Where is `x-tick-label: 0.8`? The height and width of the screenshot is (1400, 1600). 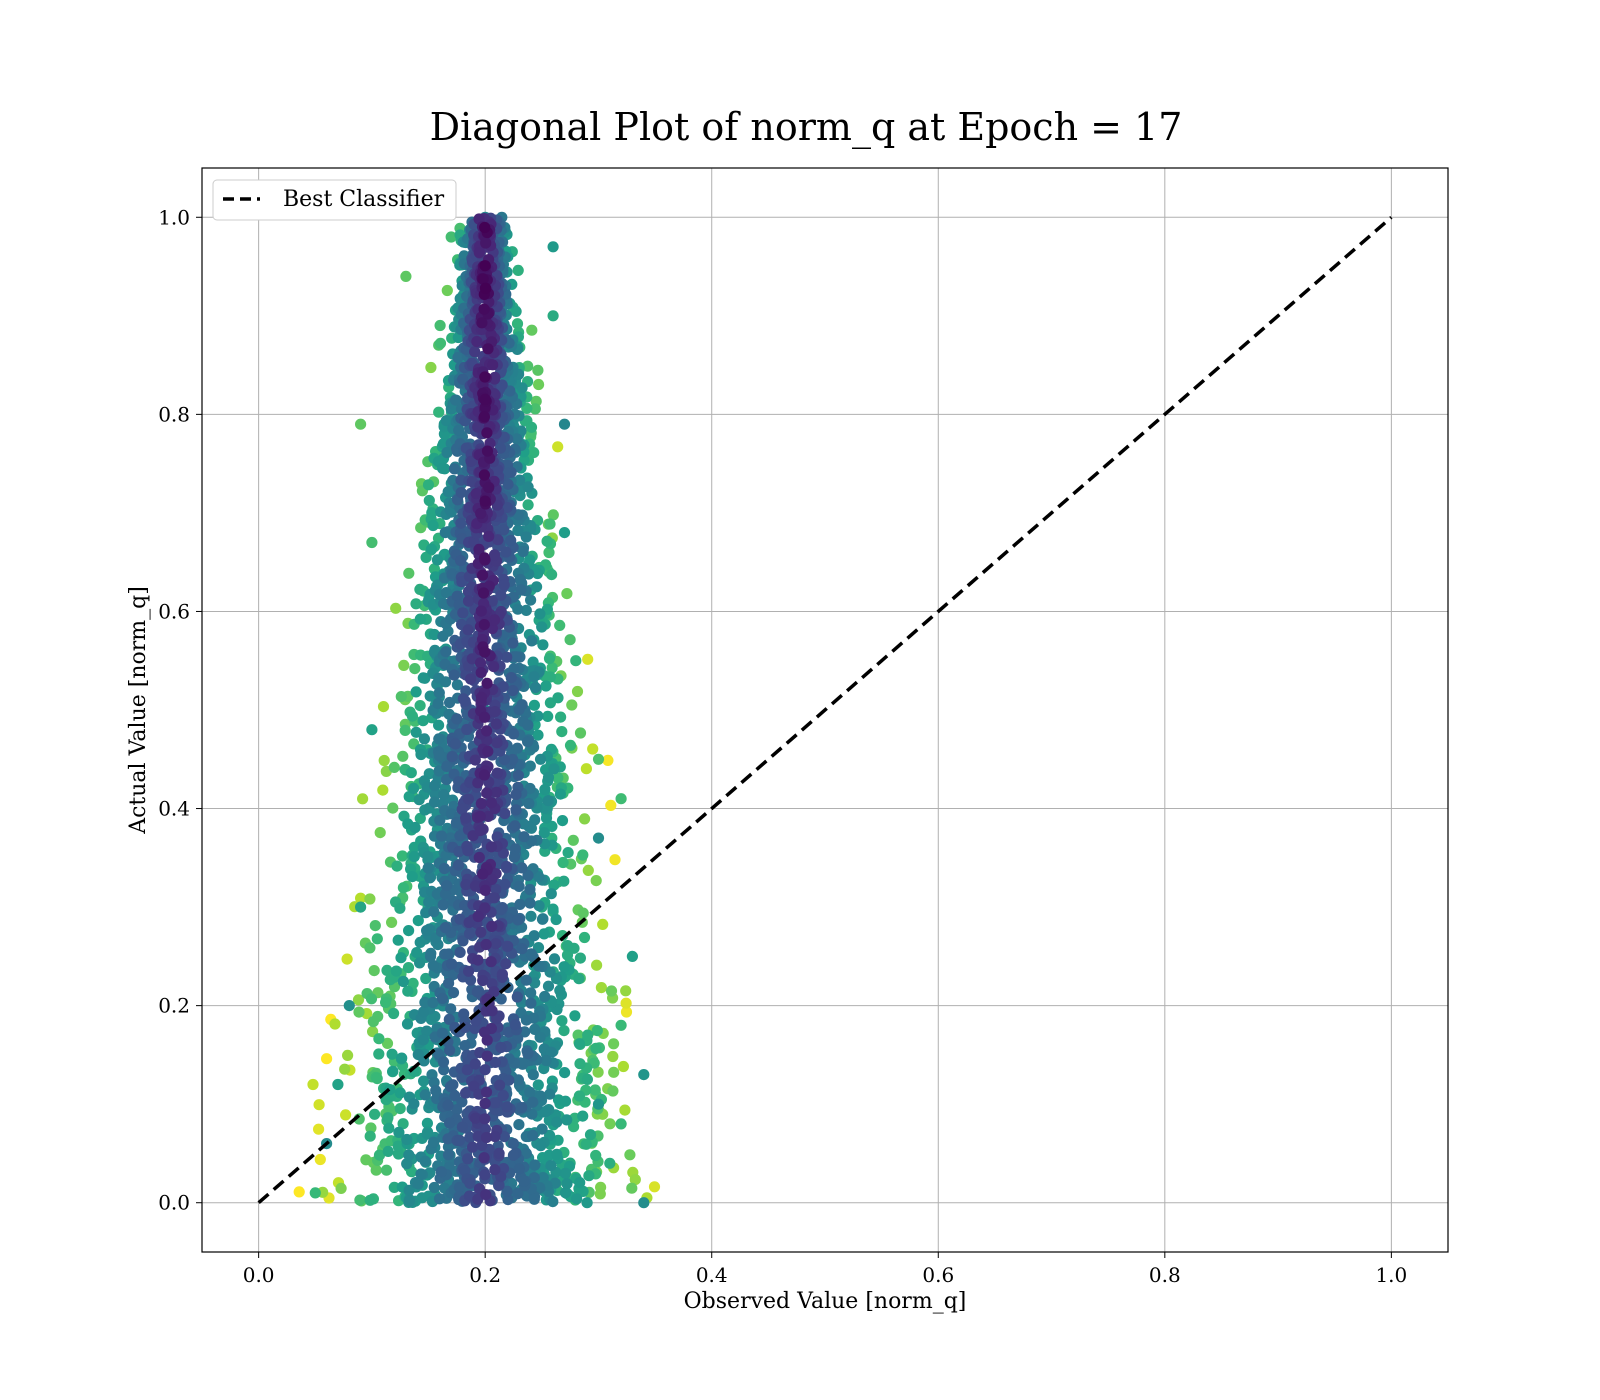
x-tick-label: 0.8 is located at coordinates (1165, 1275).